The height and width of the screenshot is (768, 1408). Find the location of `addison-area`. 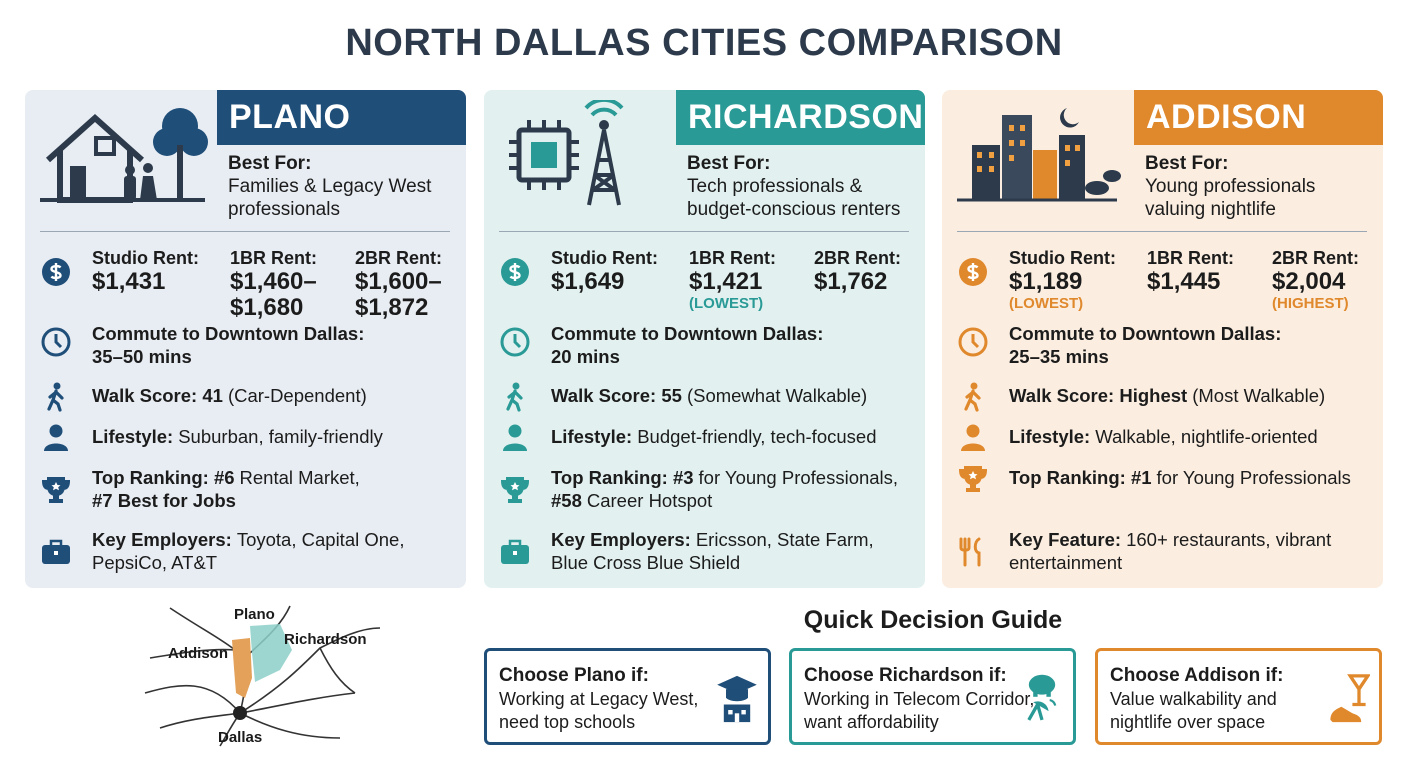

addison-area is located at coordinates (242, 668).